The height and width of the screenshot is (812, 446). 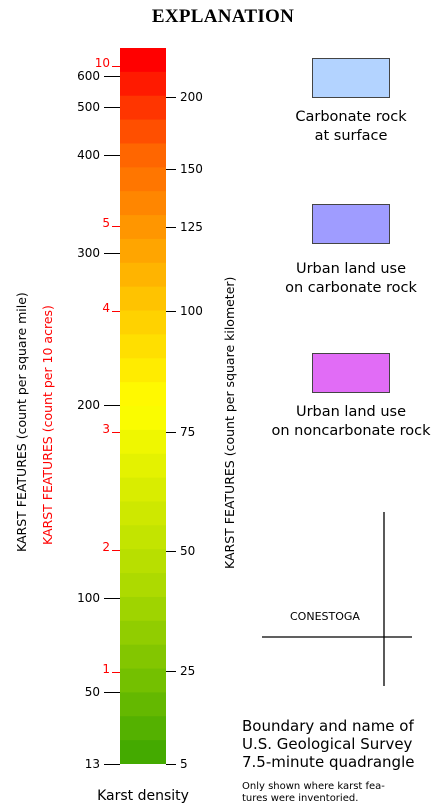 What do you see at coordinates (351, 78) in the screenshot?
I see `carbonate-rock-swatch` at bounding box center [351, 78].